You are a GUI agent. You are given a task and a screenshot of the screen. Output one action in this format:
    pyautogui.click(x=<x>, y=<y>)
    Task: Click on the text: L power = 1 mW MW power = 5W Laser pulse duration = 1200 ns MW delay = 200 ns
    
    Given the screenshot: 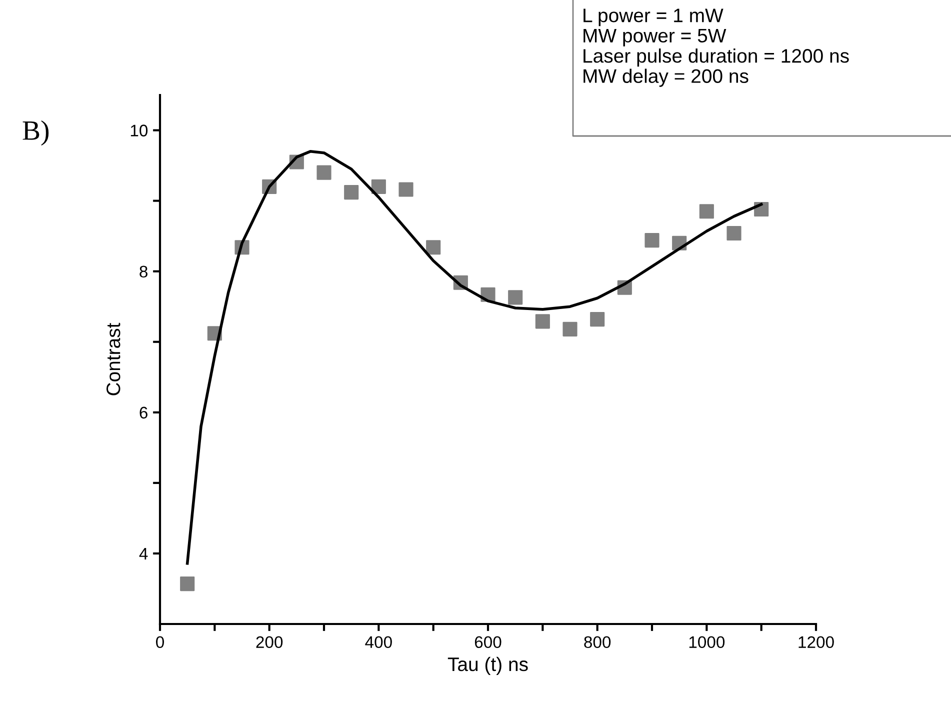 What is the action you would take?
    pyautogui.click(x=716, y=47)
    